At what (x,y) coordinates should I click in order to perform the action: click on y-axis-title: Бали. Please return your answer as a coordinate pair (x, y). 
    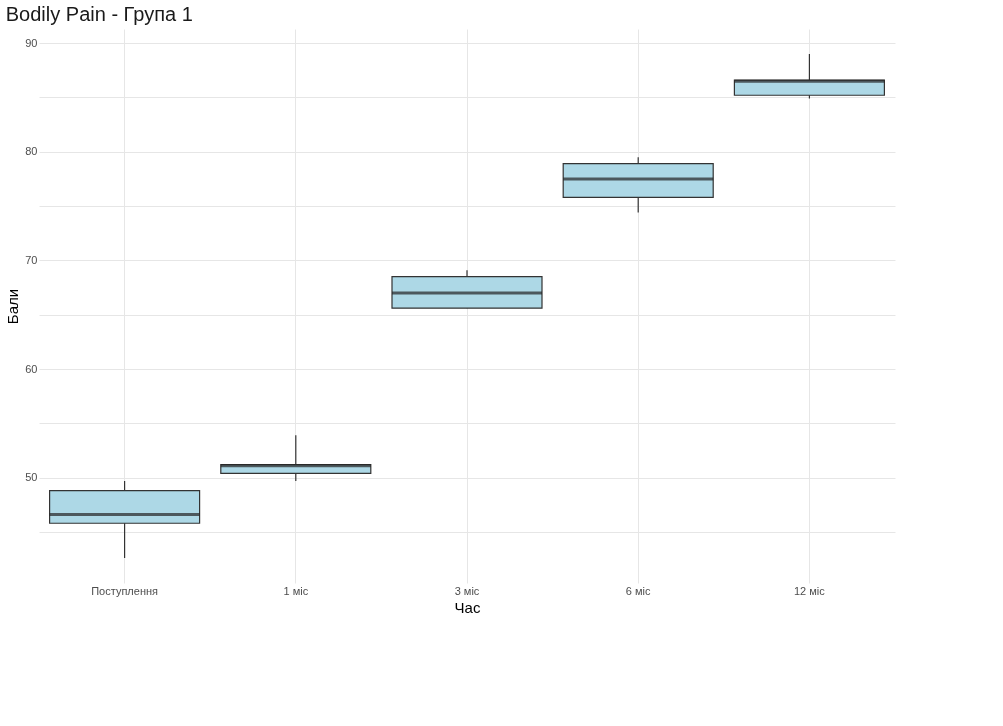
    Looking at the image, I should click on (13, 306).